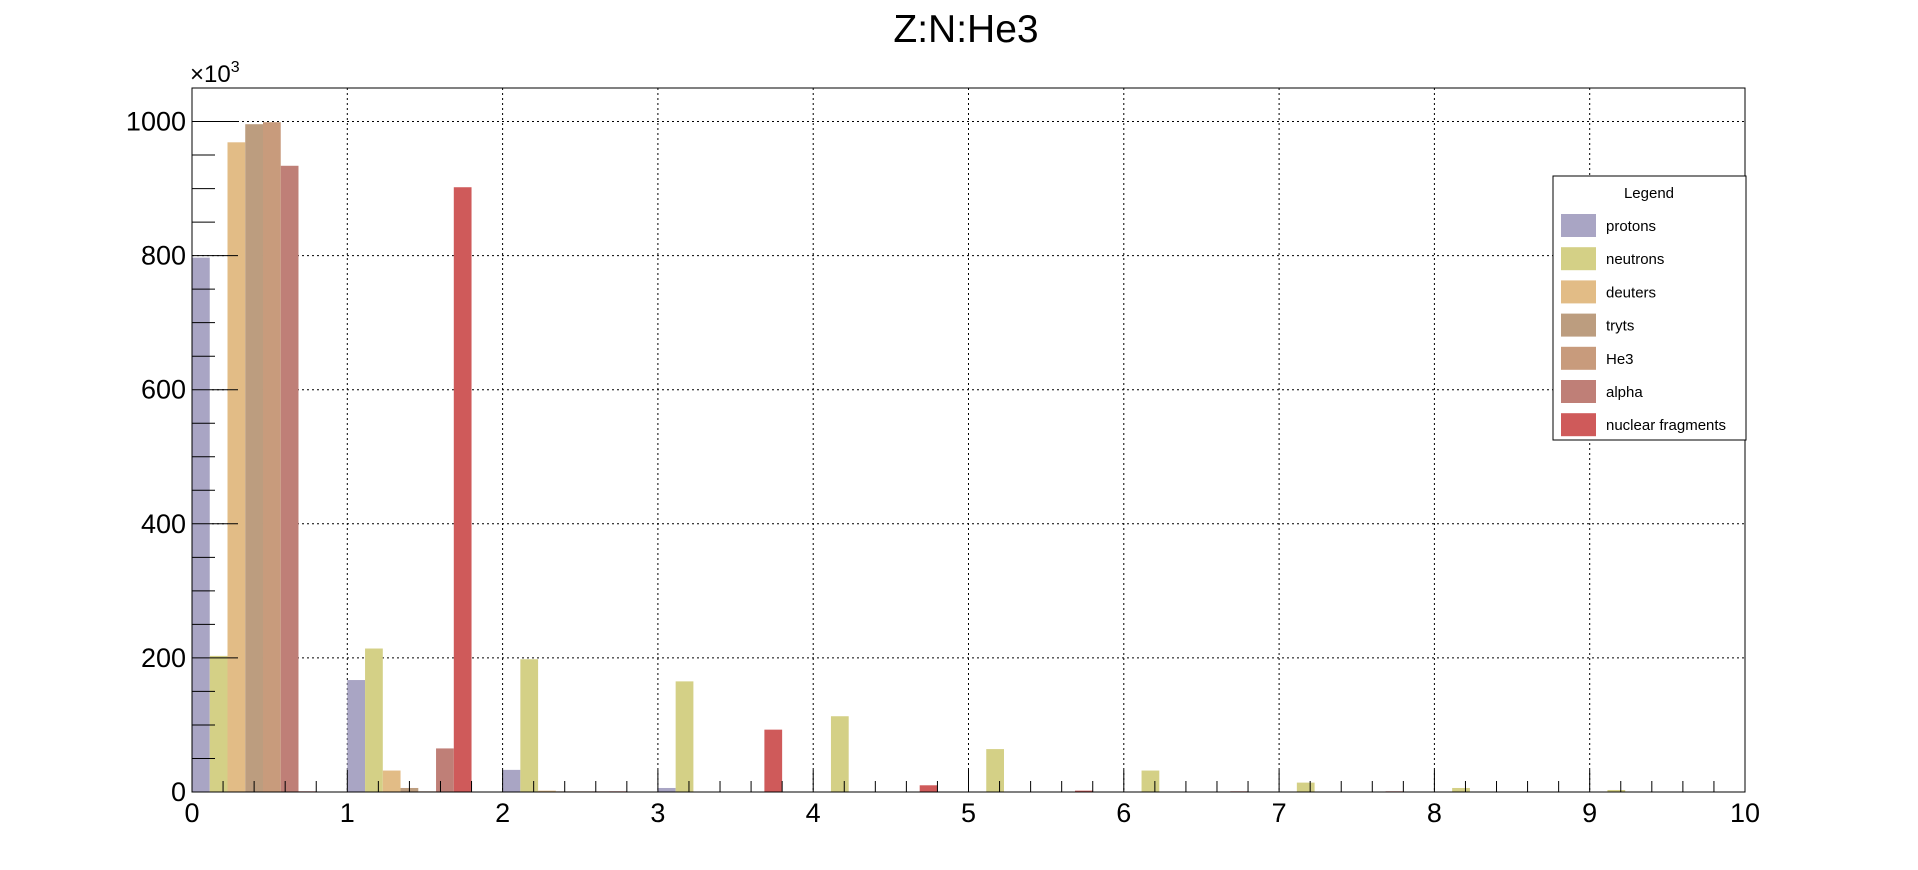 The height and width of the screenshot is (870, 1918). Describe the element at coordinates (1620, 326) in the screenshot. I see `legend-label: tryts` at that location.